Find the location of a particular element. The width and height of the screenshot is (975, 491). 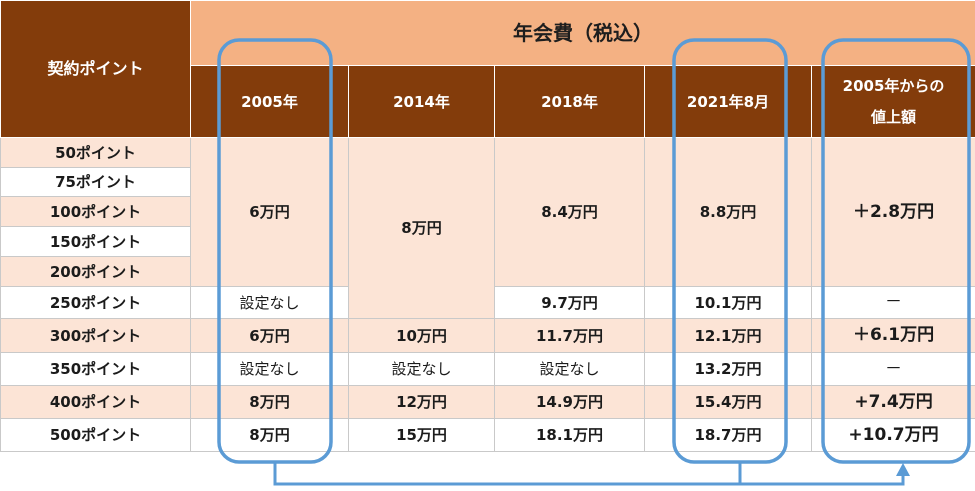

fee-2018-350pt: 設定なし is located at coordinates (569, 369).